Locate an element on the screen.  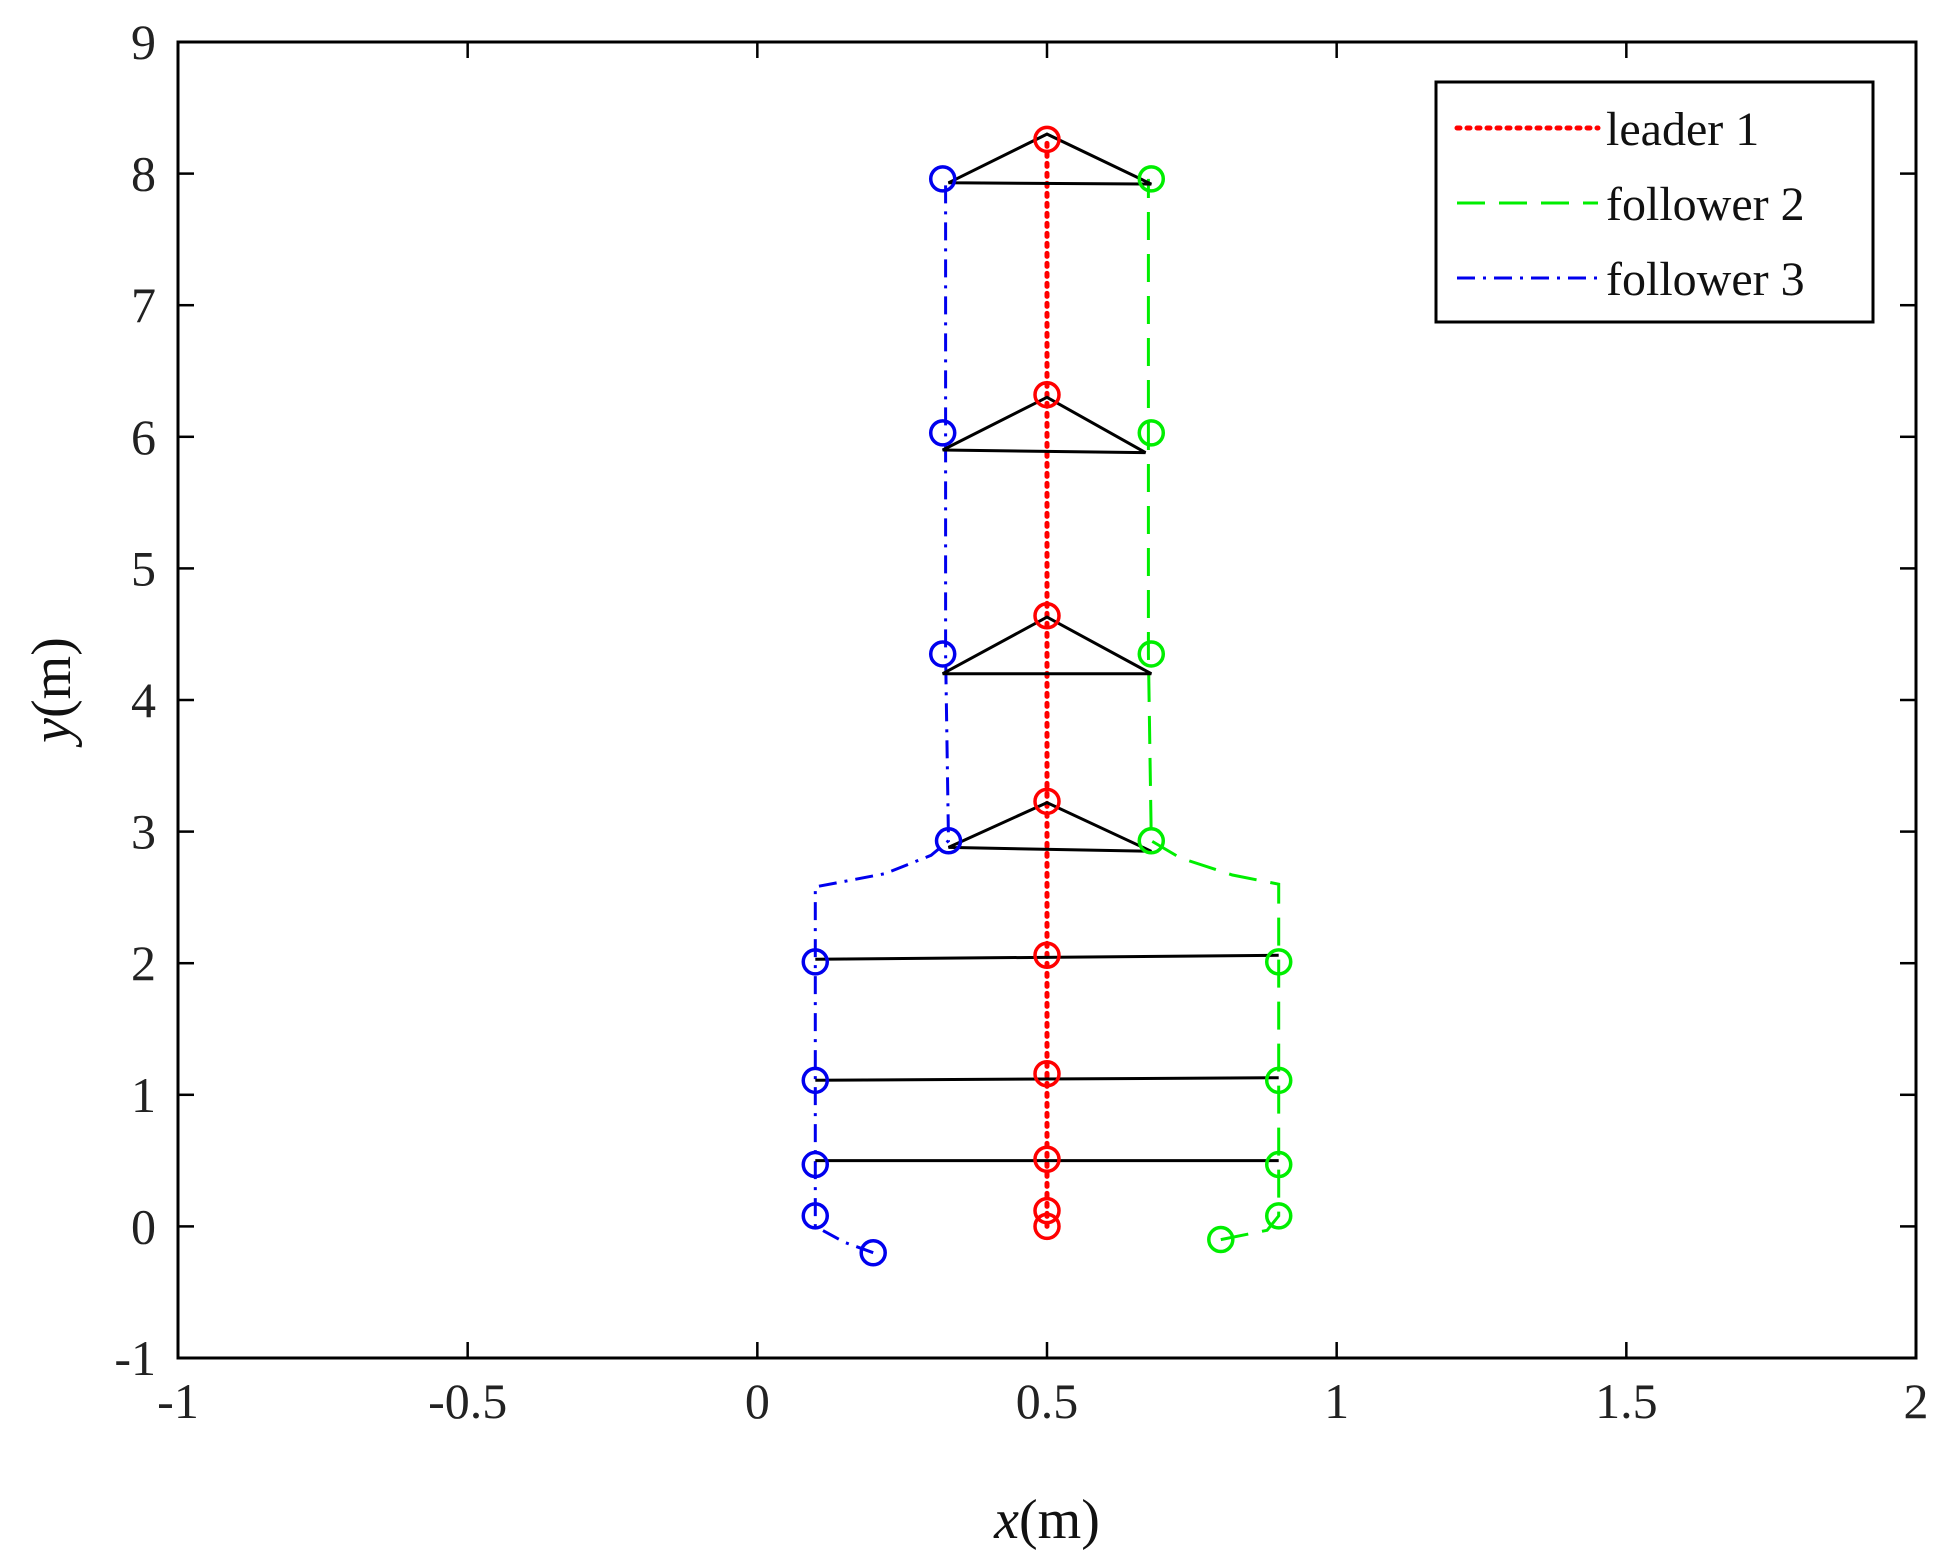
legend: leader 1 follower 2 follower 3 is located at coordinates (1654, 202).